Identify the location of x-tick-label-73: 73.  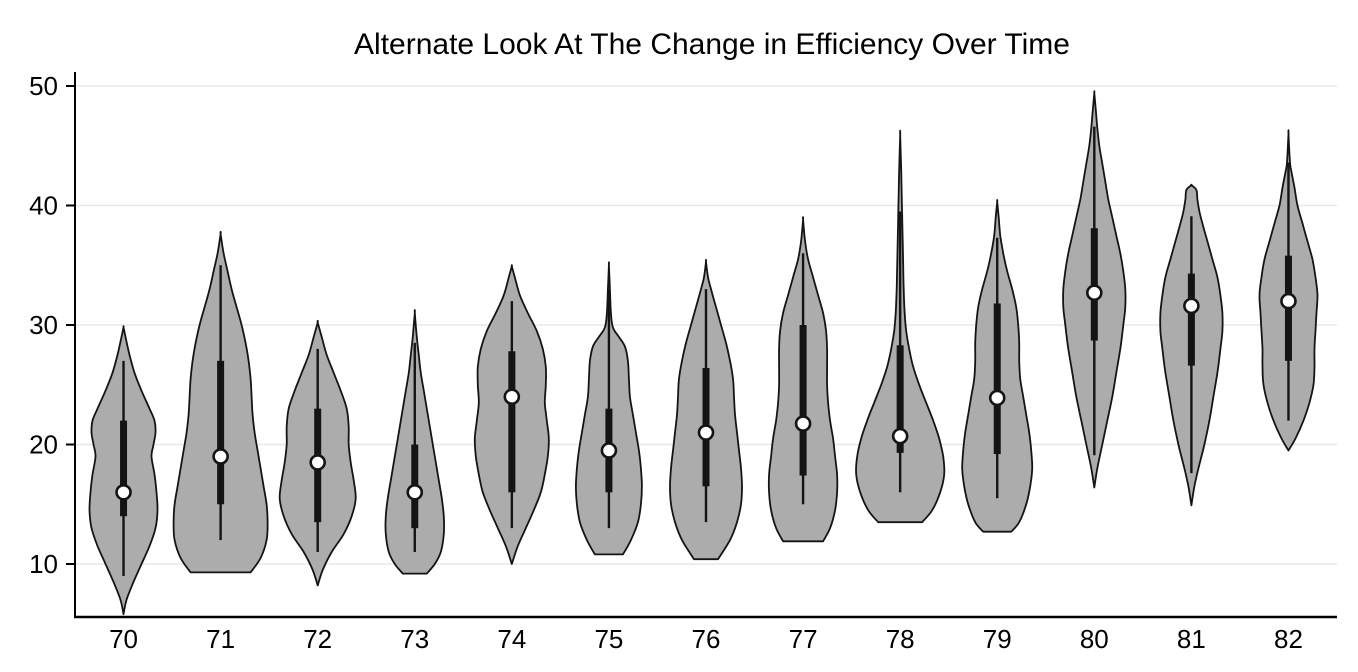
(414, 639).